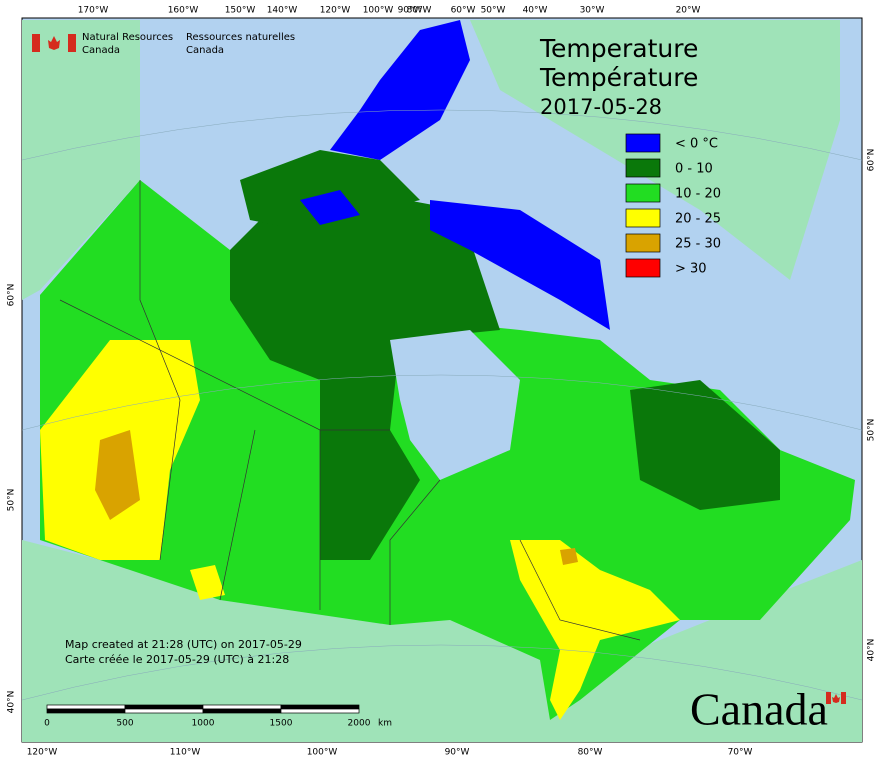 Image resolution: width=880 pixels, height=760 pixels. What do you see at coordinates (698, 194) in the screenshot?
I see `legend-label: 10 - 20` at bounding box center [698, 194].